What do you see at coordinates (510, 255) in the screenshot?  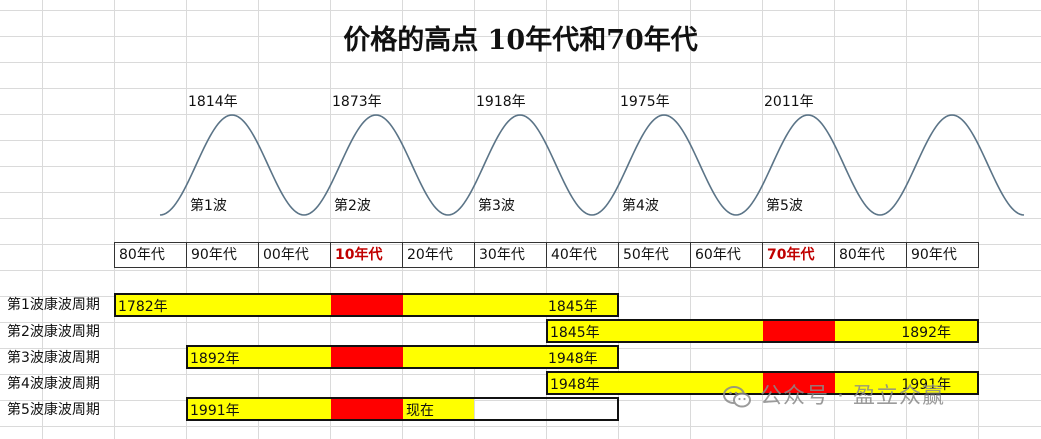 I see `decade-cell-6: 30年代` at bounding box center [510, 255].